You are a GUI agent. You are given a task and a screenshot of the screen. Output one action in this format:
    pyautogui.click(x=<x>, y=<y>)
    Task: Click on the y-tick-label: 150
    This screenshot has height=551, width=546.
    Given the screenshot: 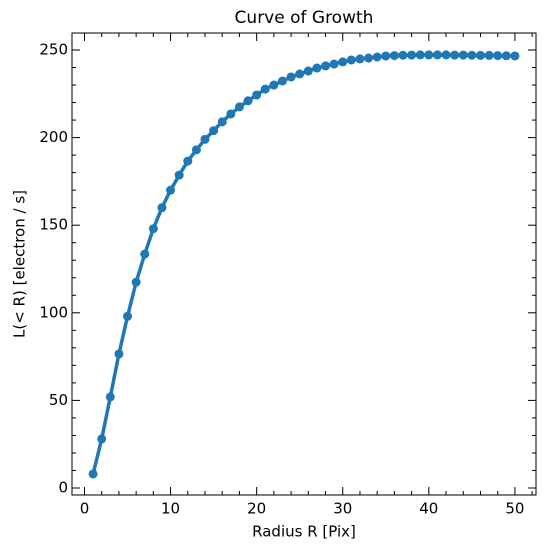 What is the action you would take?
    pyautogui.click(x=53, y=225)
    